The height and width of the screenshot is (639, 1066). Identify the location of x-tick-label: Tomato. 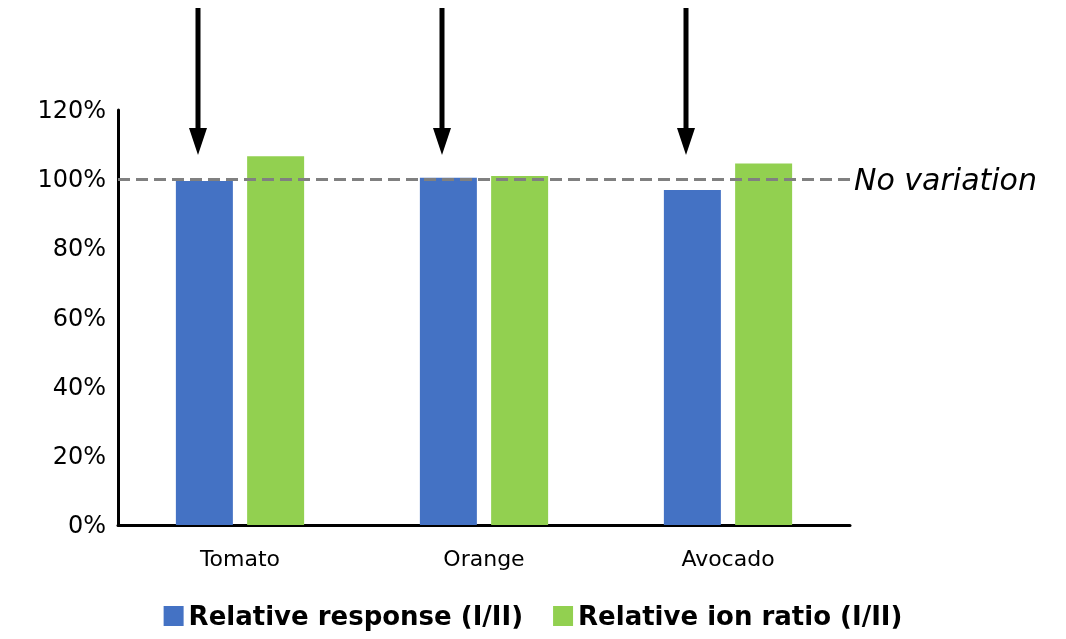
(239, 558).